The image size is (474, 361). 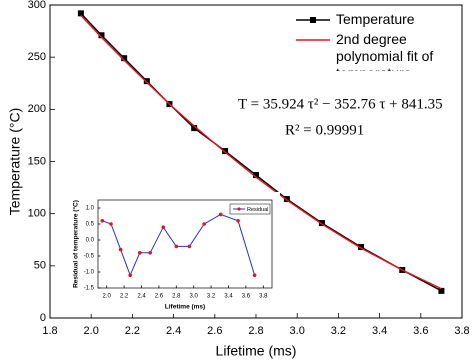 What do you see at coordinates (37, 109) in the screenshot?
I see `y-tick-label: 200` at bounding box center [37, 109].